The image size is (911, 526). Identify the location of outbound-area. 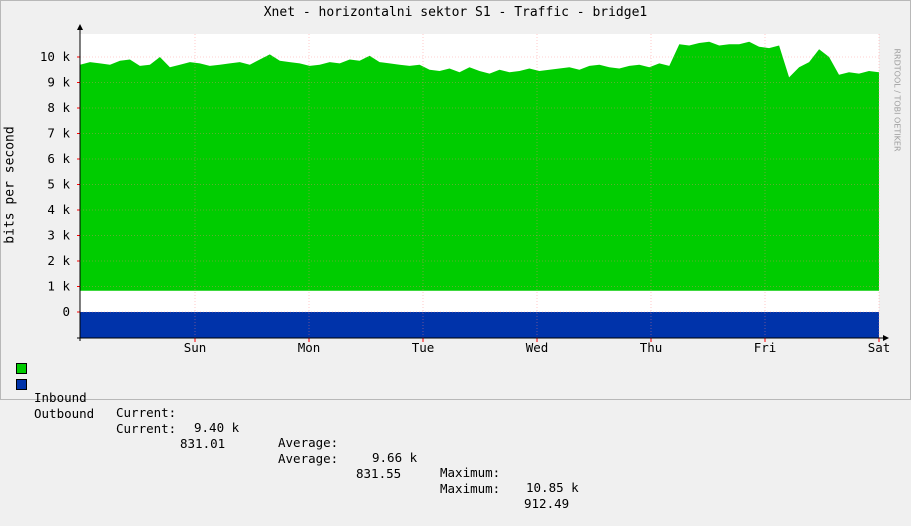
(479, 325).